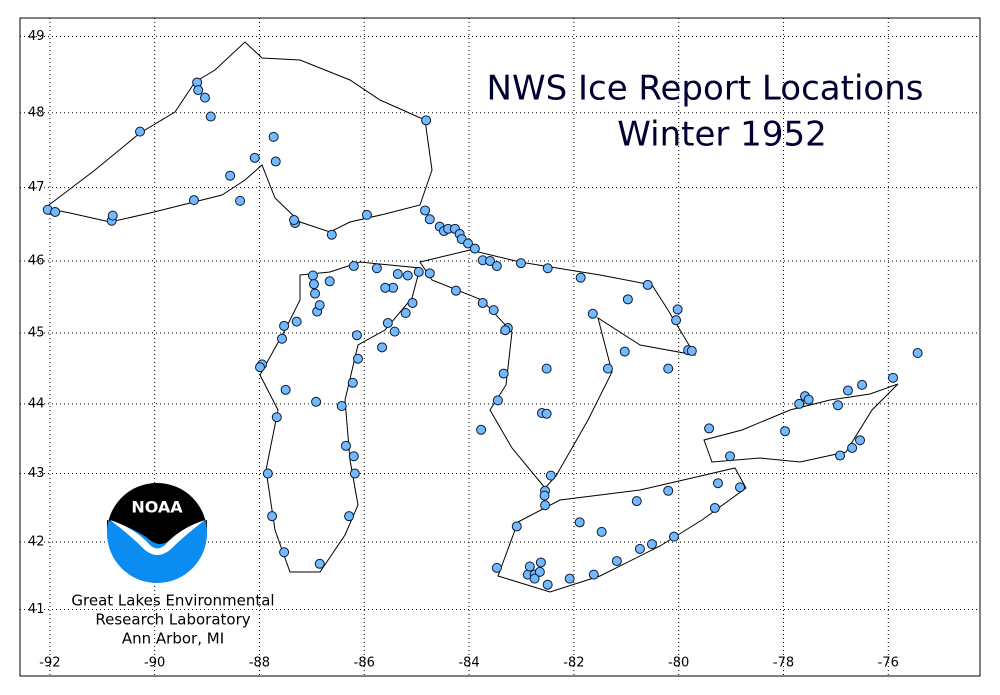 The width and height of the screenshot is (1000, 695). I want to click on x-tick-label: -88, so click(259, 663).